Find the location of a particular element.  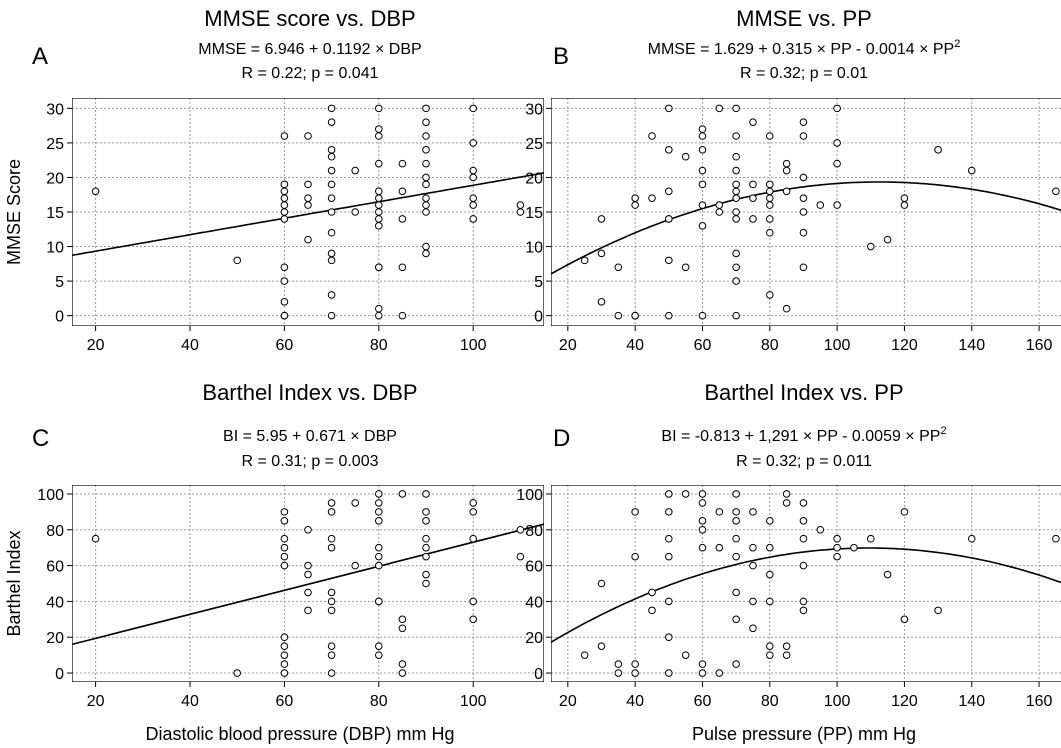

panel-letter: B is located at coordinates (561, 56).